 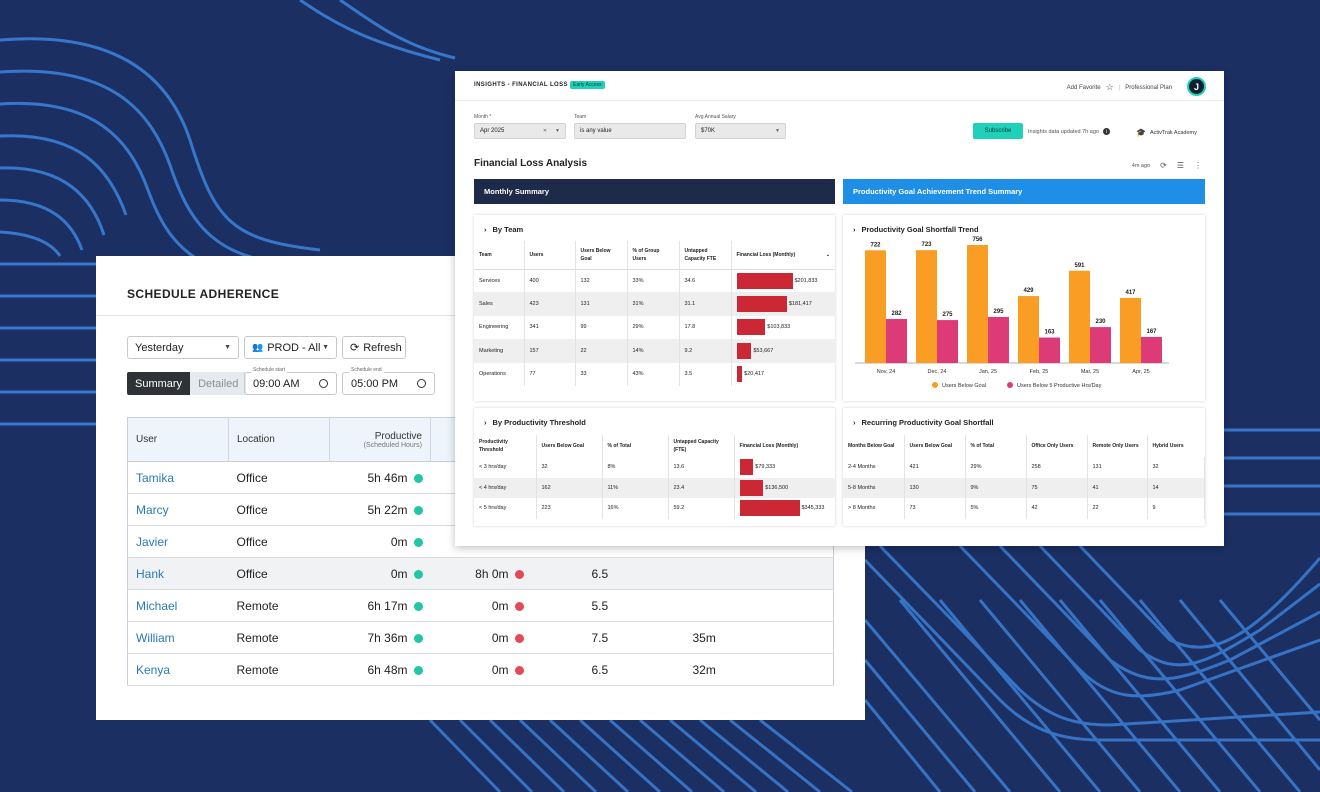 What do you see at coordinates (178, 477) in the screenshot?
I see `user-link: Tamika` at bounding box center [178, 477].